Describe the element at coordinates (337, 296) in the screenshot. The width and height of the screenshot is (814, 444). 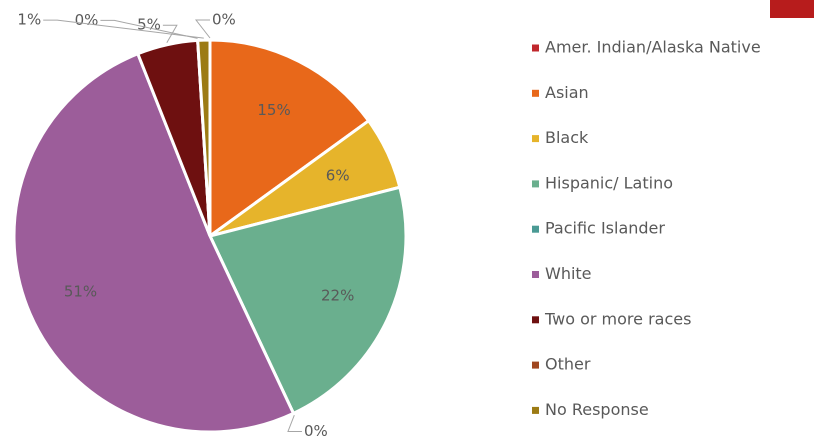
I see `data-label: 22%` at that location.